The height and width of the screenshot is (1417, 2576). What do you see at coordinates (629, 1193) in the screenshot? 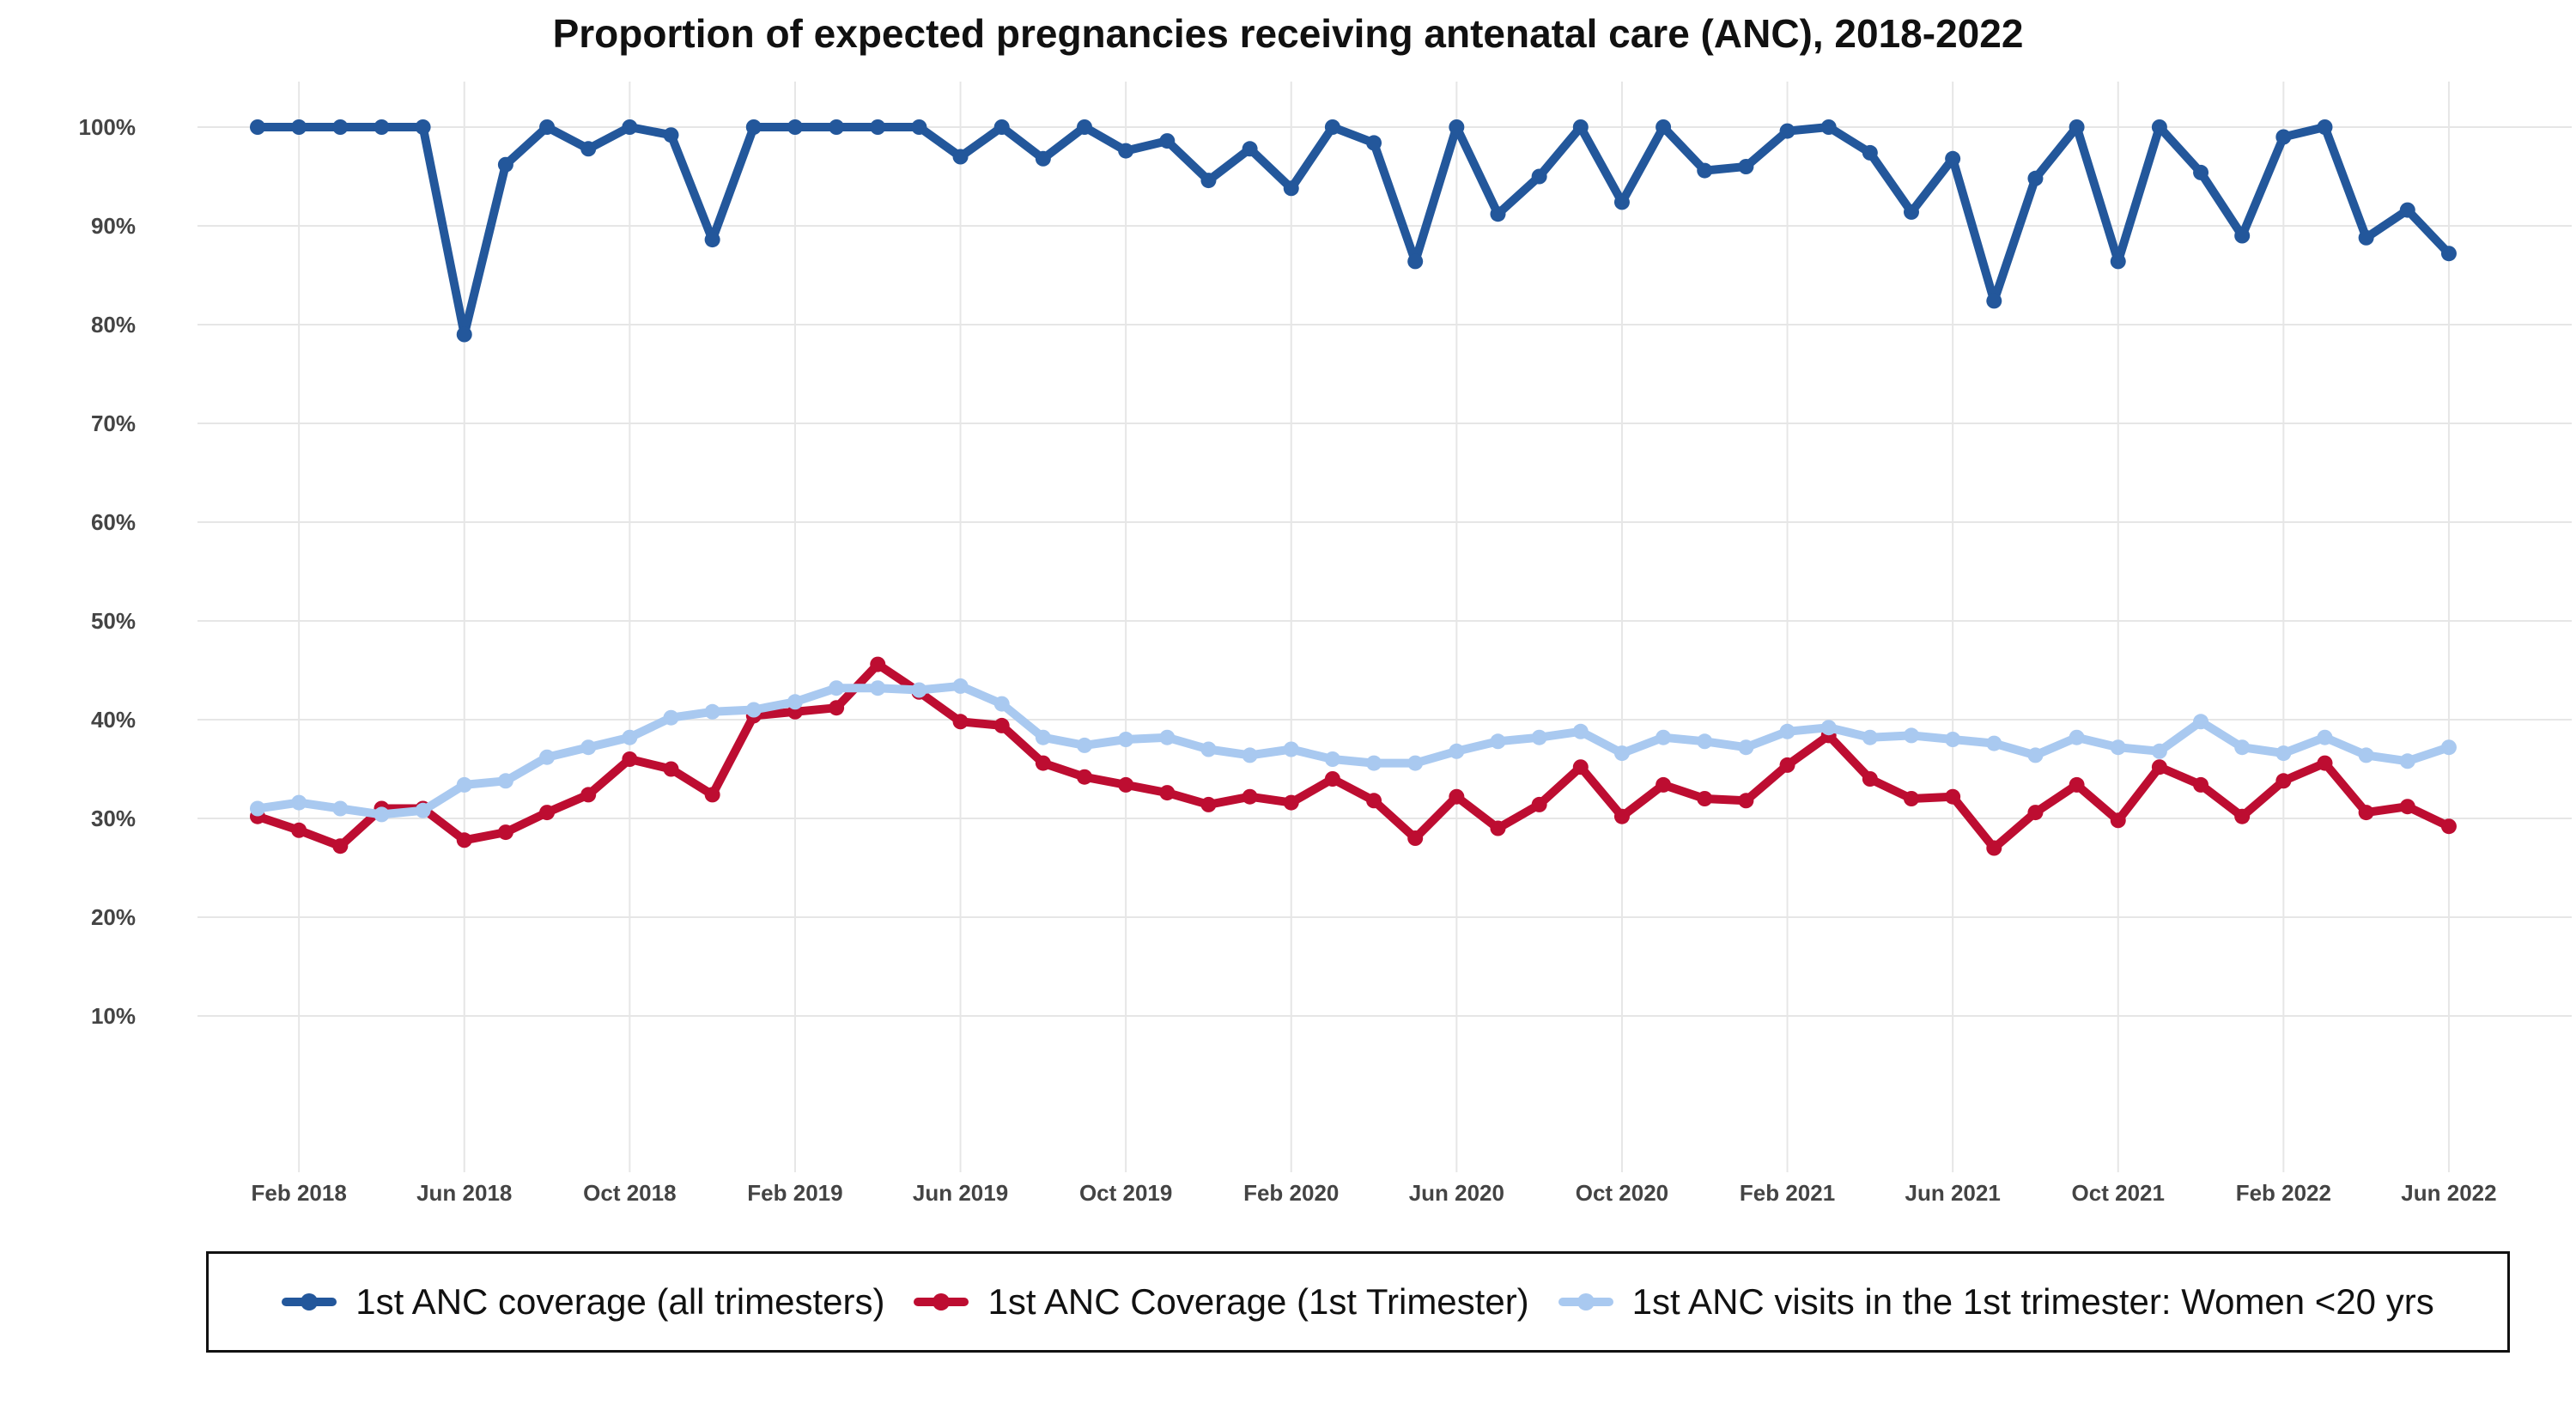
I see `x-tick-label: Oct 2018` at bounding box center [629, 1193].